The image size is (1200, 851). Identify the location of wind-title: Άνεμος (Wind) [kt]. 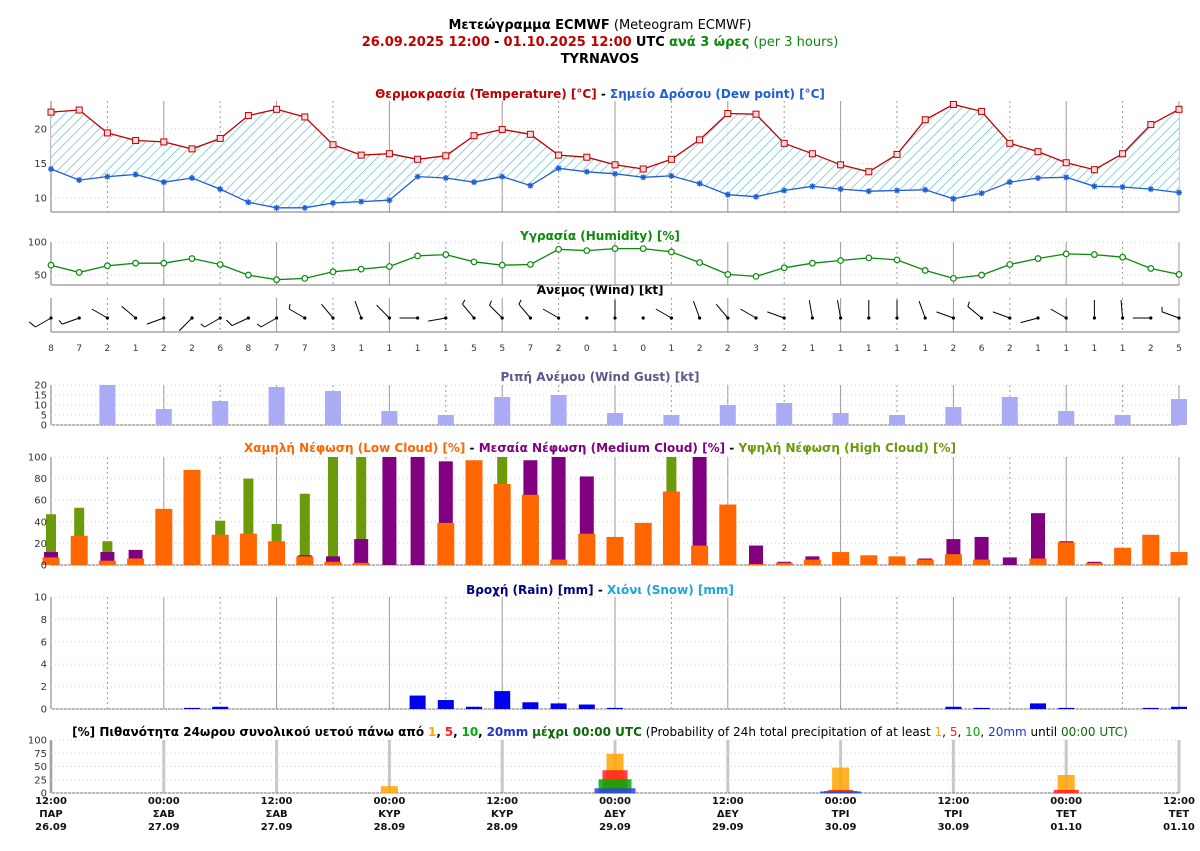
(600, 290).